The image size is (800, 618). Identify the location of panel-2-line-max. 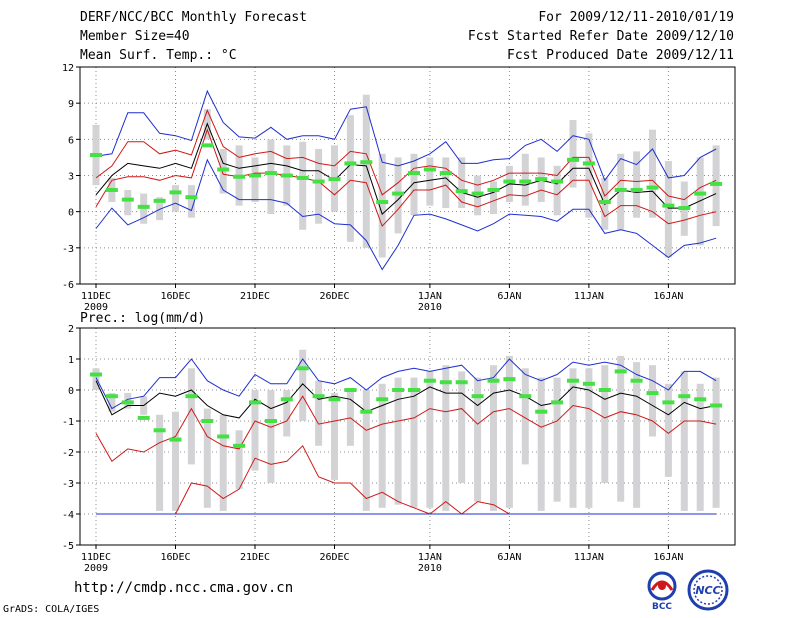
(406, 384).